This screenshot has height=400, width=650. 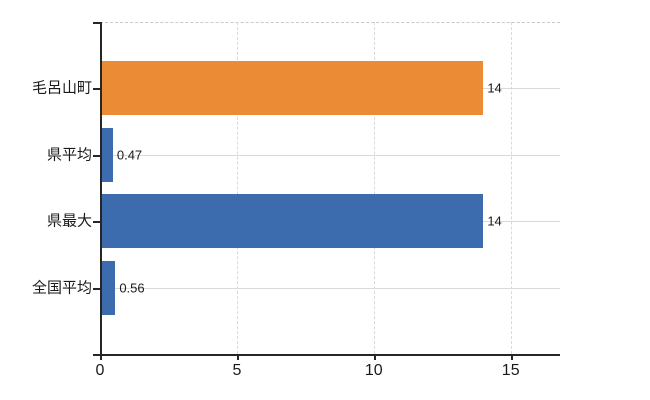 What do you see at coordinates (326, 355) in the screenshot?
I see `x-axis` at bounding box center [326, 355].